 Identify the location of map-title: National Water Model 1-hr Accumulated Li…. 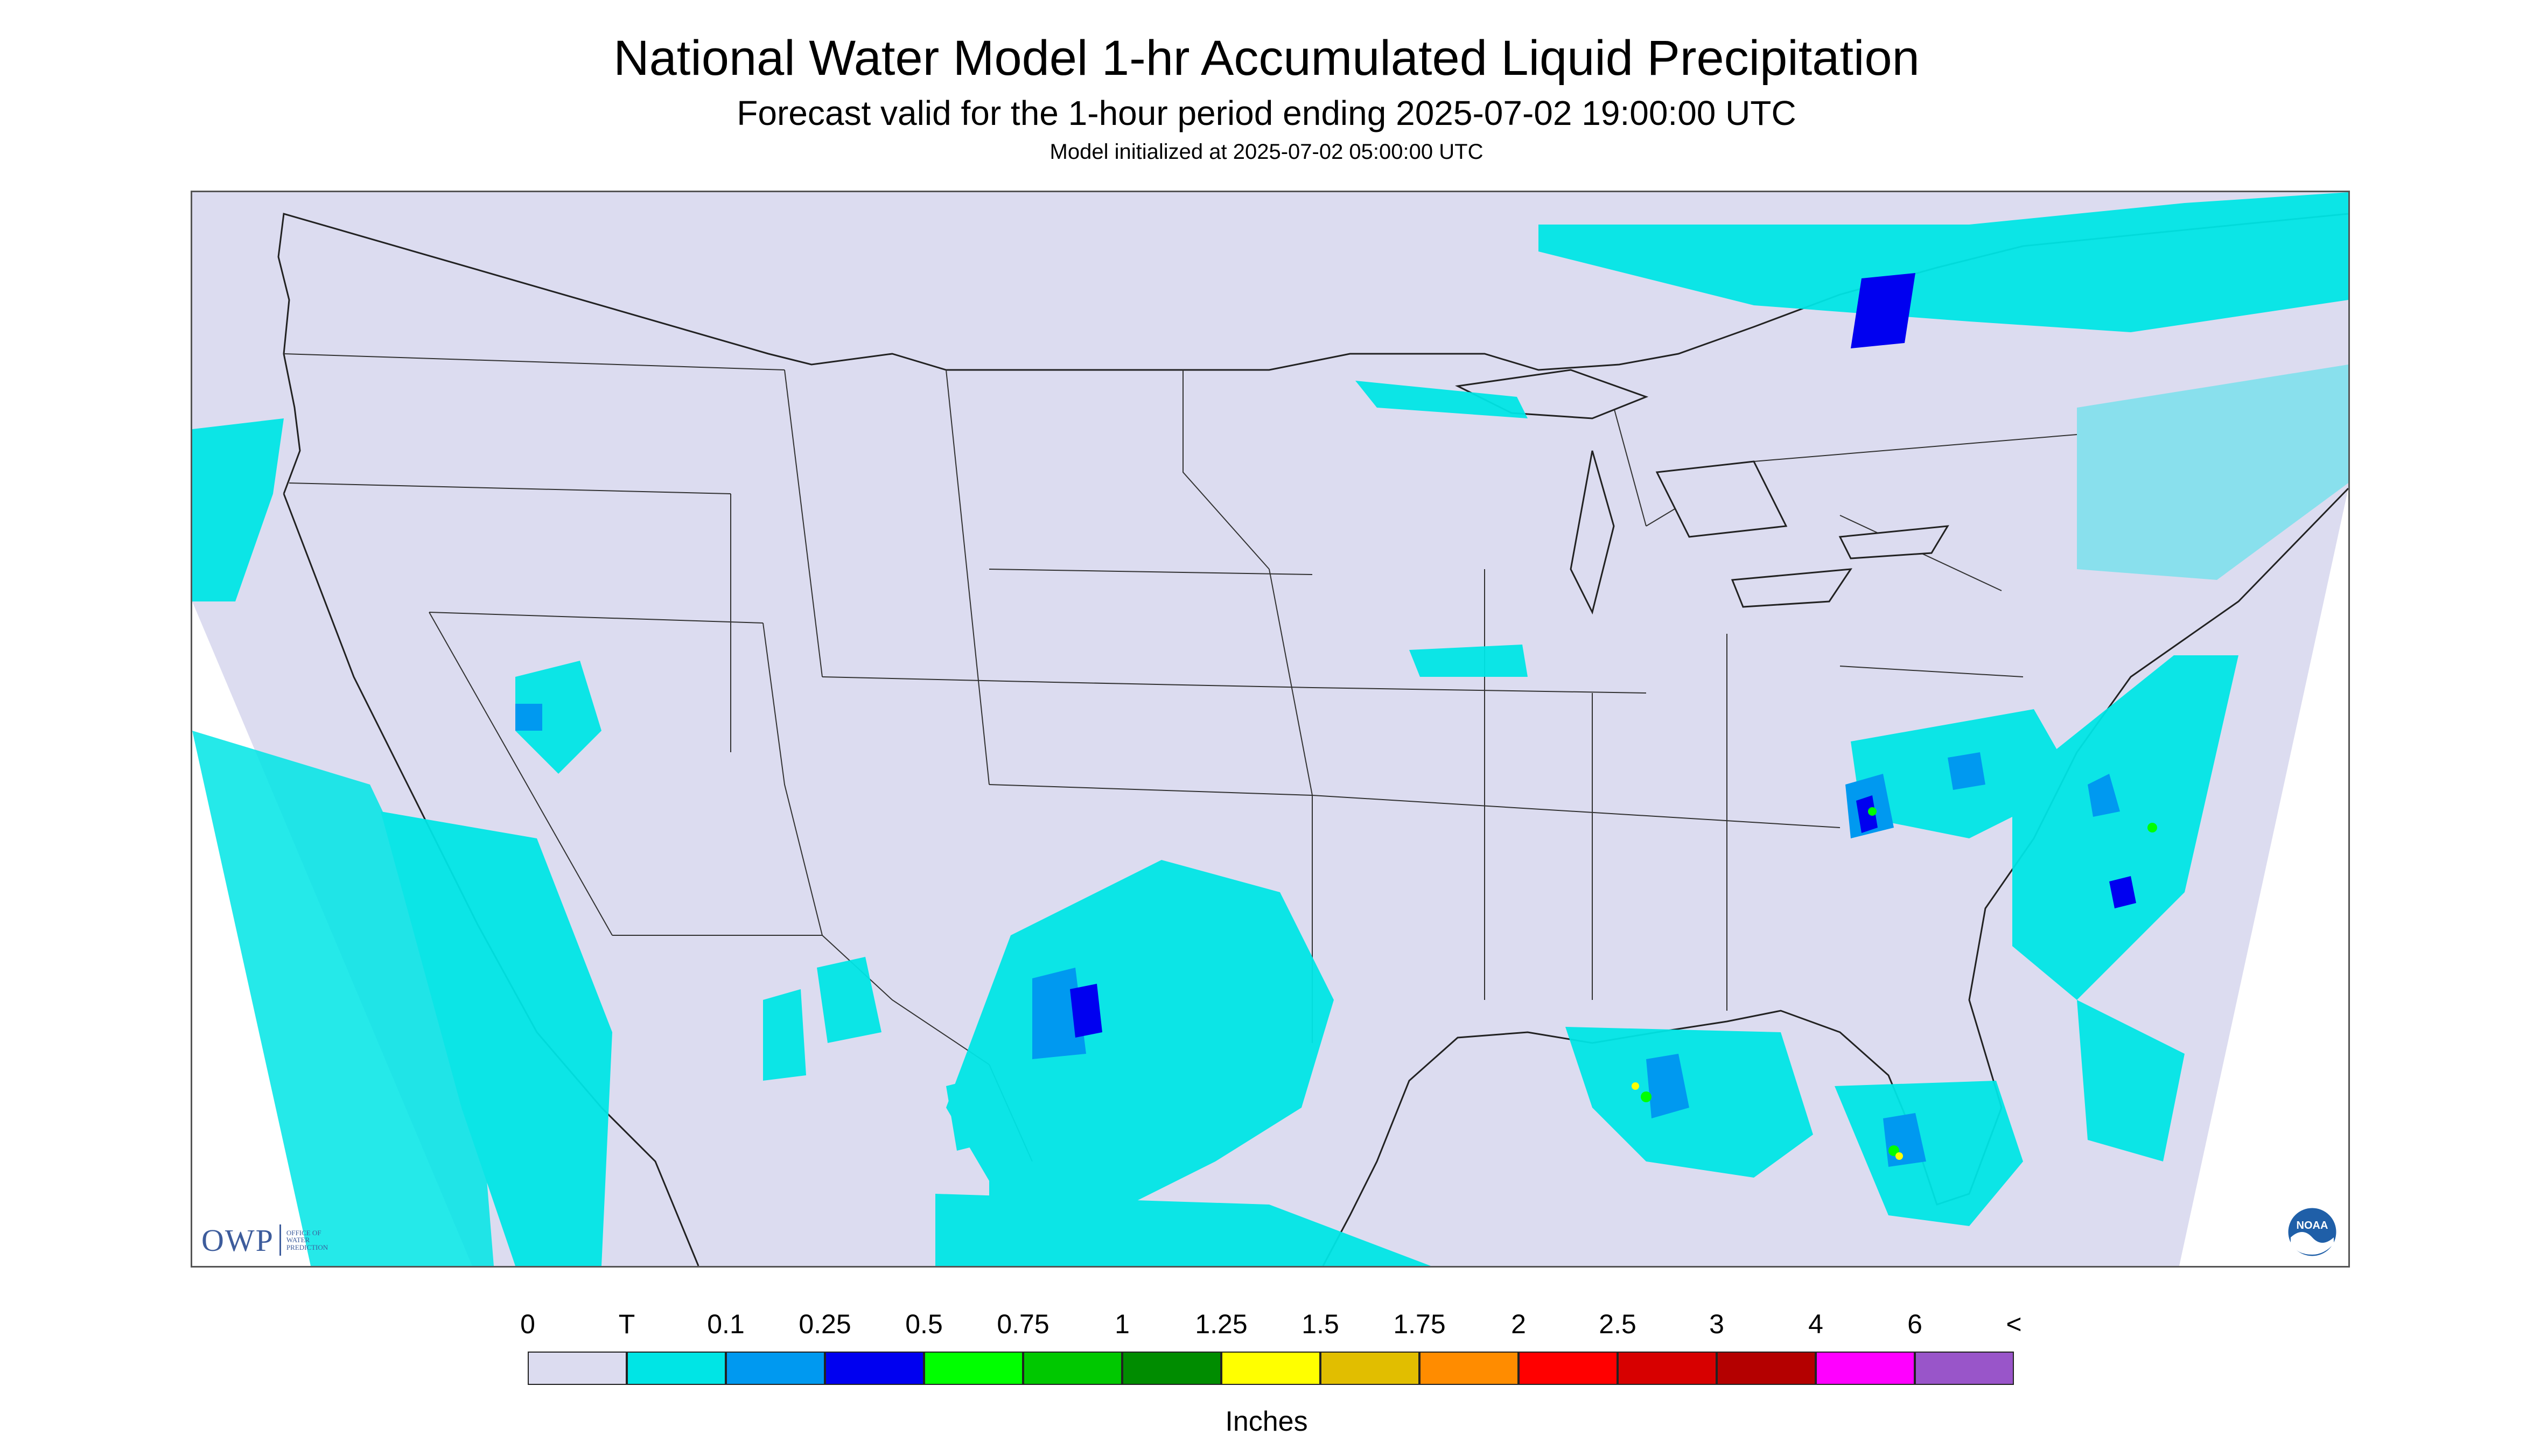
(1266, 58).